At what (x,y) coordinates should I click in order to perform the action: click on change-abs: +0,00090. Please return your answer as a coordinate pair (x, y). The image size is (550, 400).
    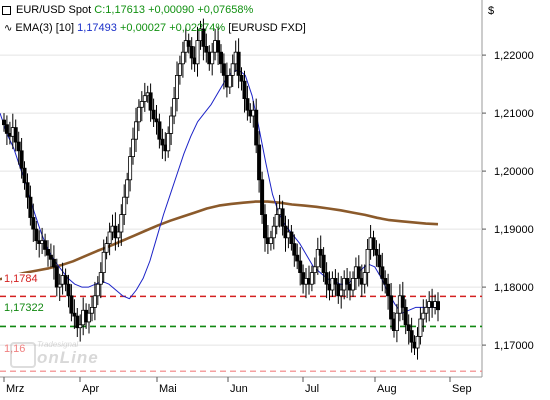
    Looking at the image, I should click on (171, 10).